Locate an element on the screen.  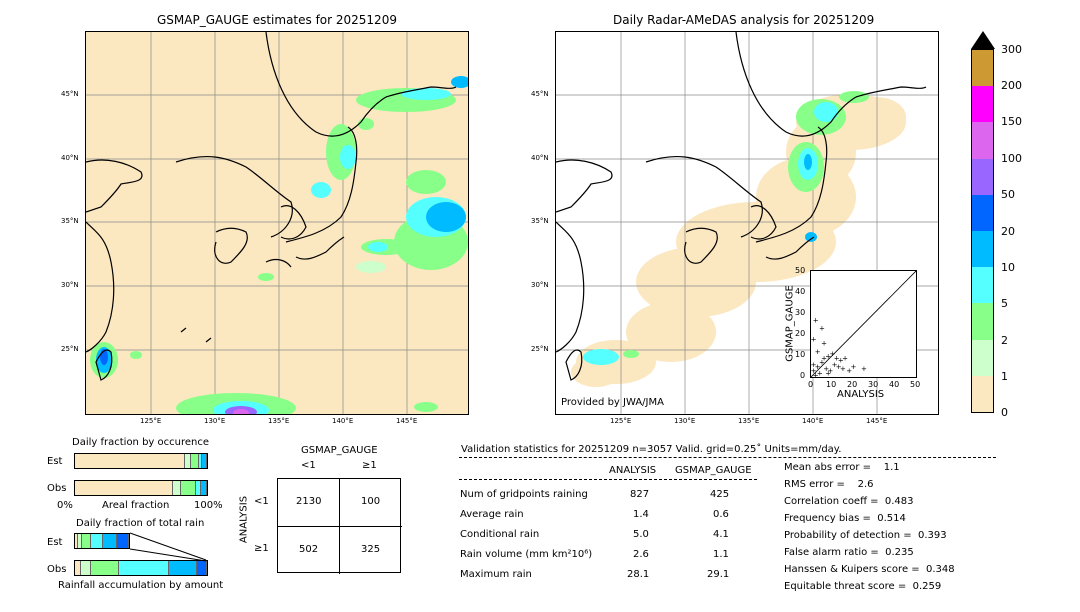
validation-col-gsmap: GSMAP_GAUGE is located at coordinates (713, 470).